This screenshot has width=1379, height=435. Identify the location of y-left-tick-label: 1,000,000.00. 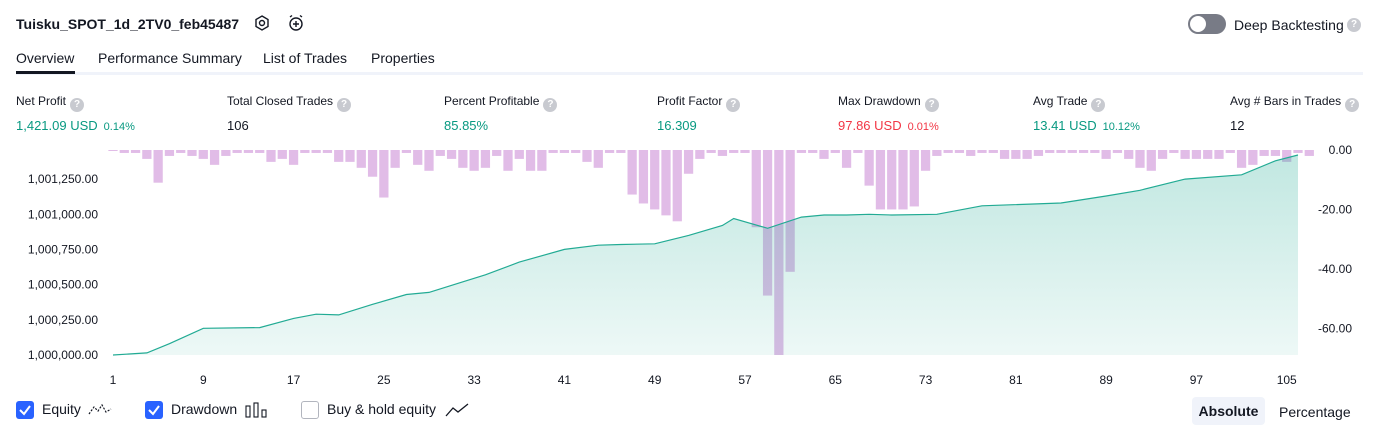
(63, 355).